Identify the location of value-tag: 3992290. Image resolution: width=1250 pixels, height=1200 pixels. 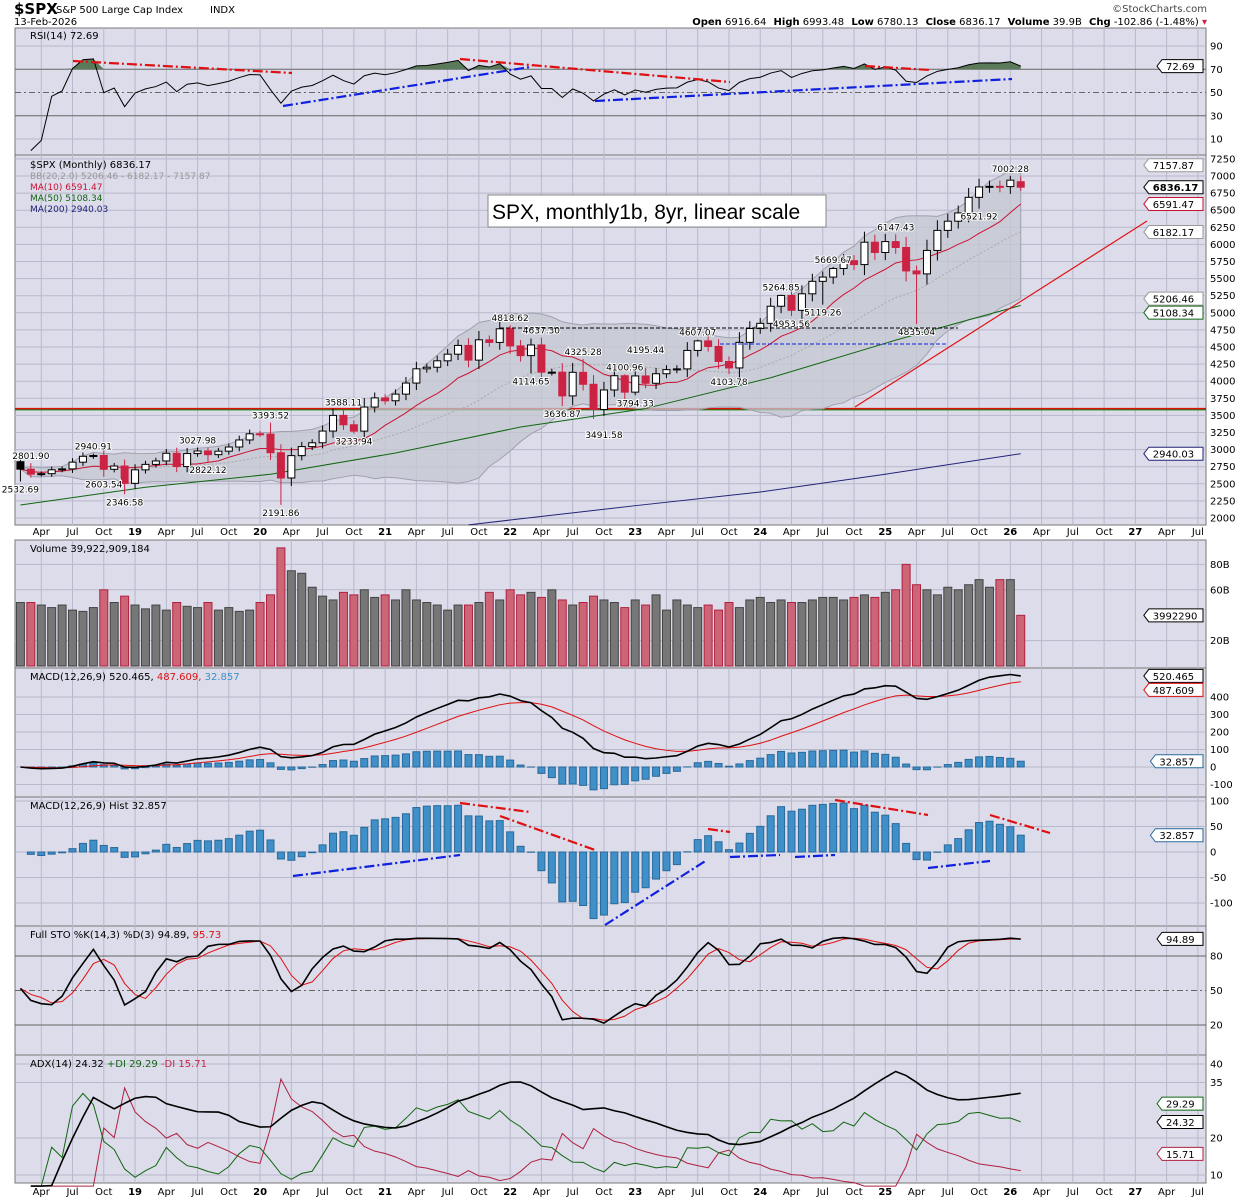
(1175, 616).